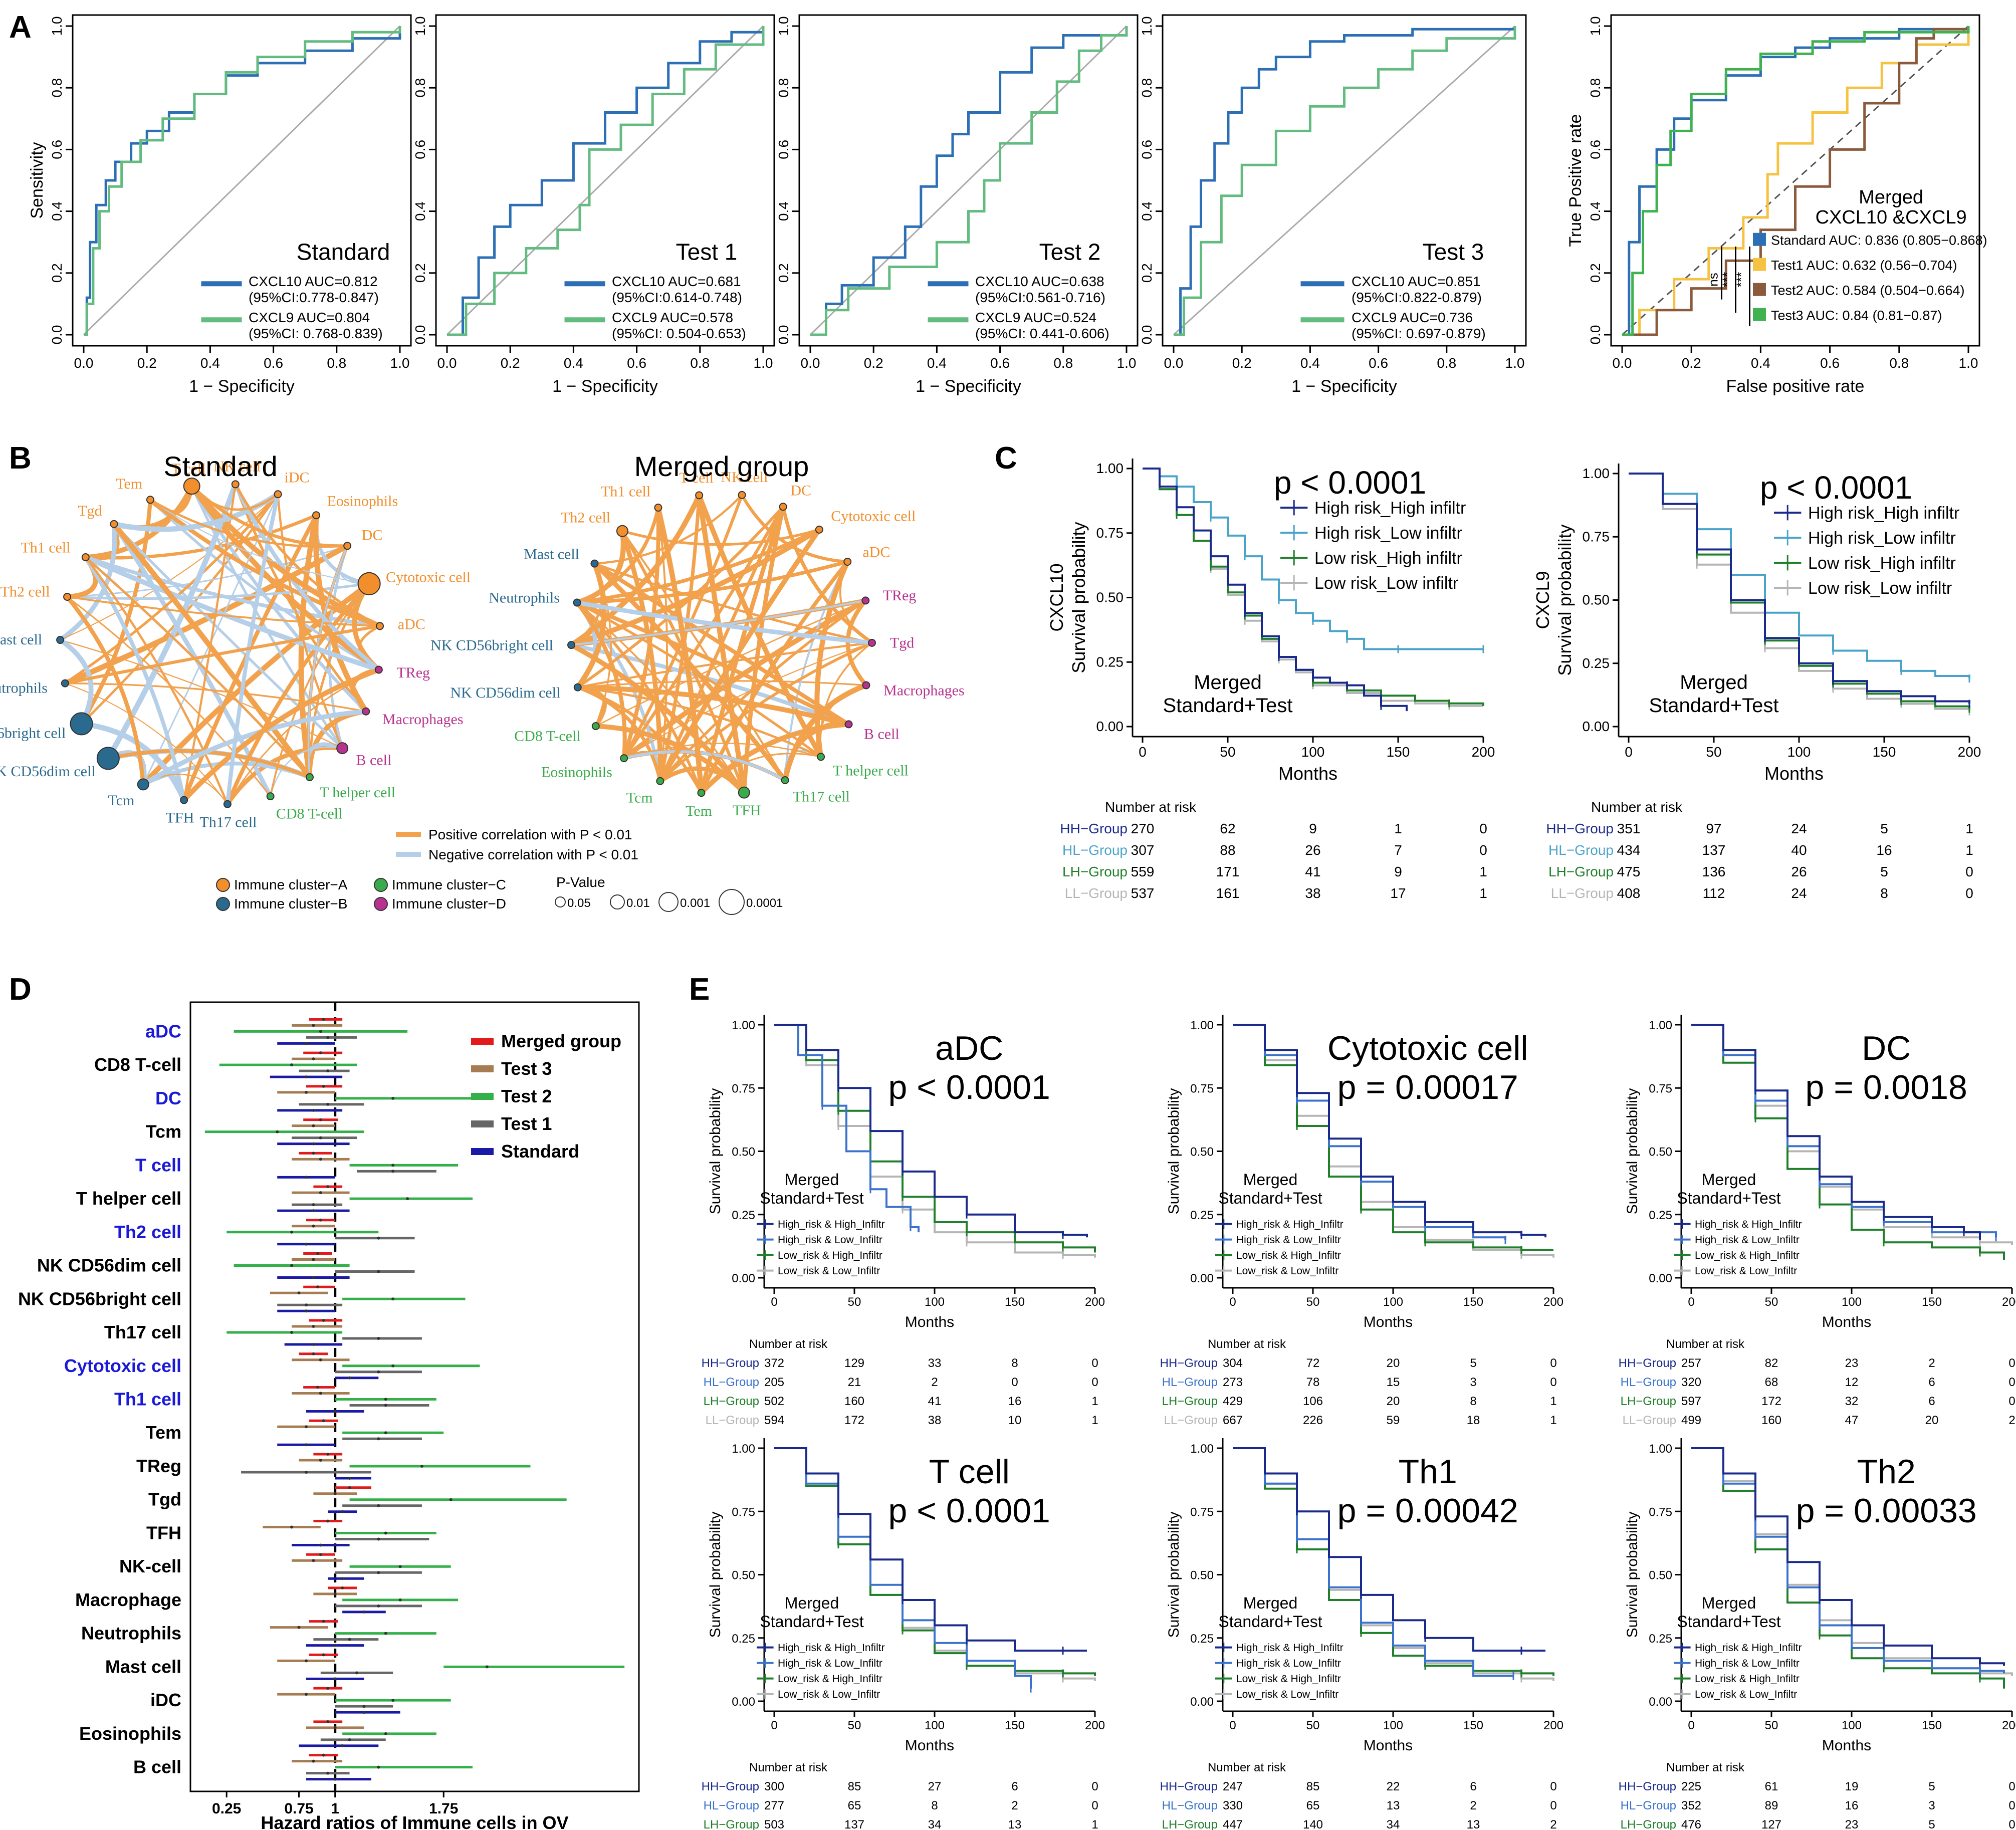 The width and height of the screenshot is (2016, 1830). What do you see at coordinates (1388, 558) in the screenshot?
I see `legend-label: Low risk_High infiltr` at bounding box center [1388, 558].